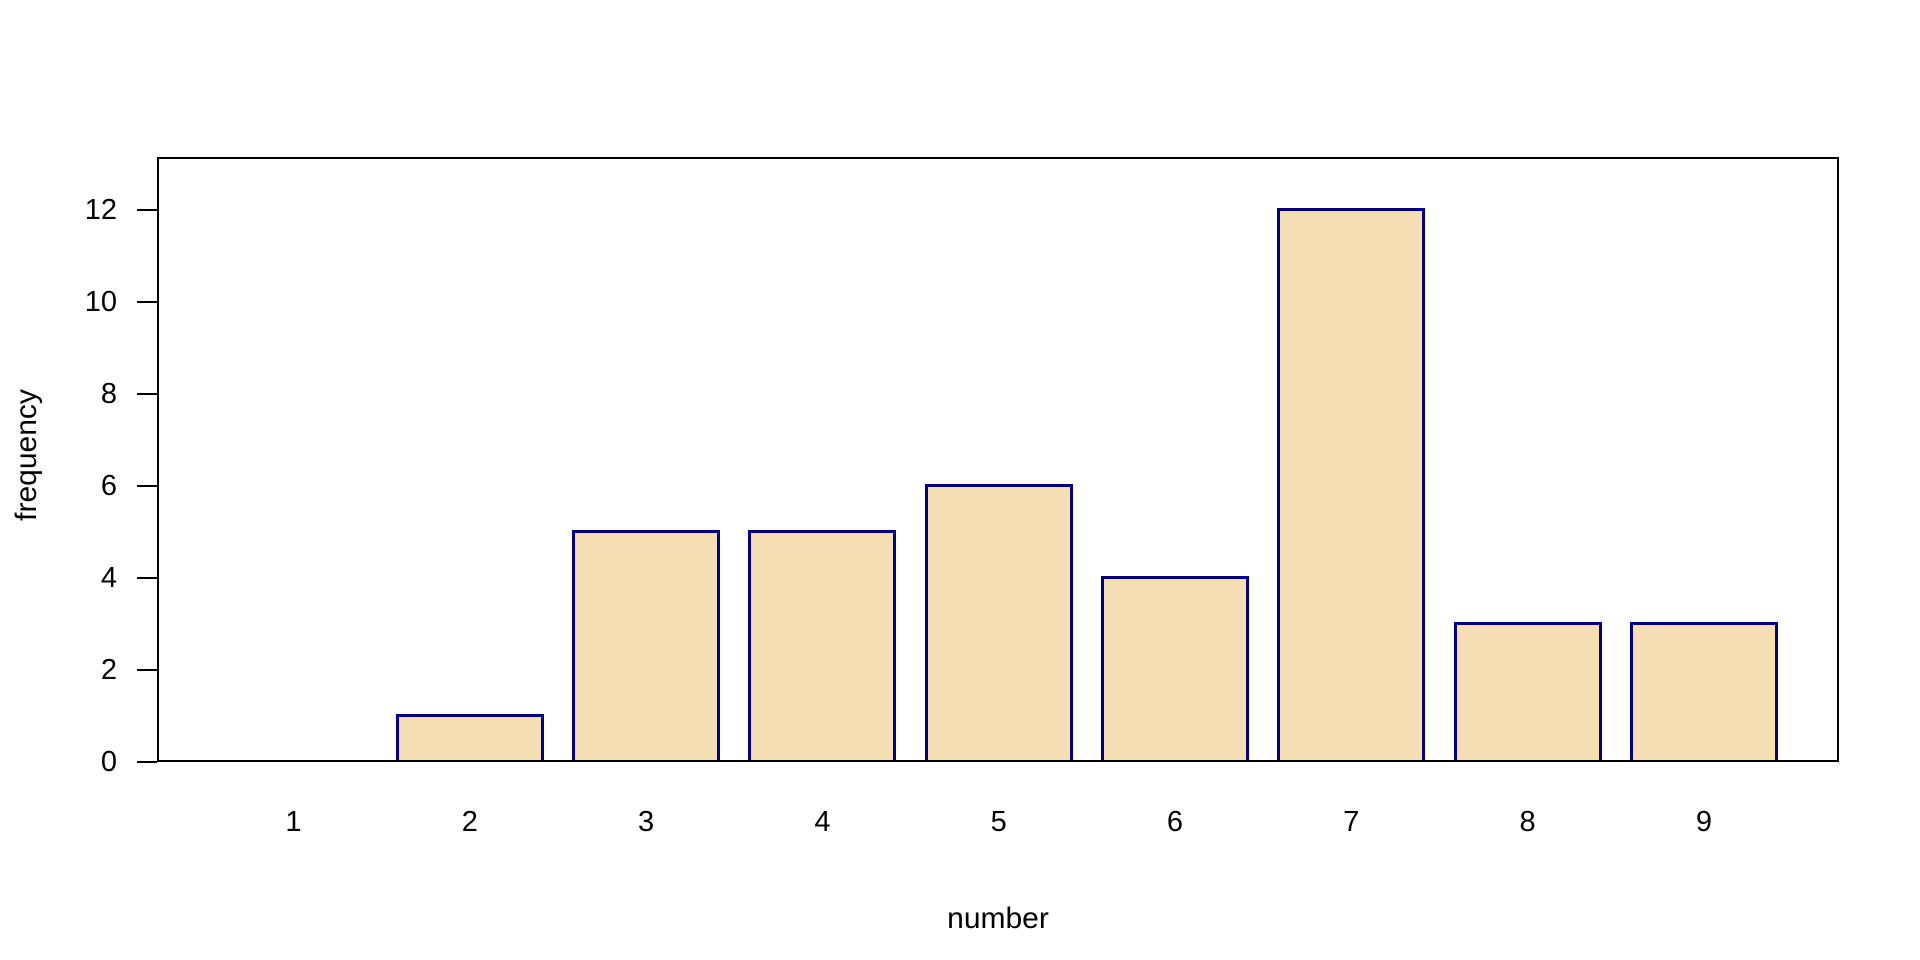 Image resolution: width=1920 pixels, height=960 pixels. Describe the element at coordinates (108, 486) in the screenshot. I see `y-tick-label: 6` at that location.